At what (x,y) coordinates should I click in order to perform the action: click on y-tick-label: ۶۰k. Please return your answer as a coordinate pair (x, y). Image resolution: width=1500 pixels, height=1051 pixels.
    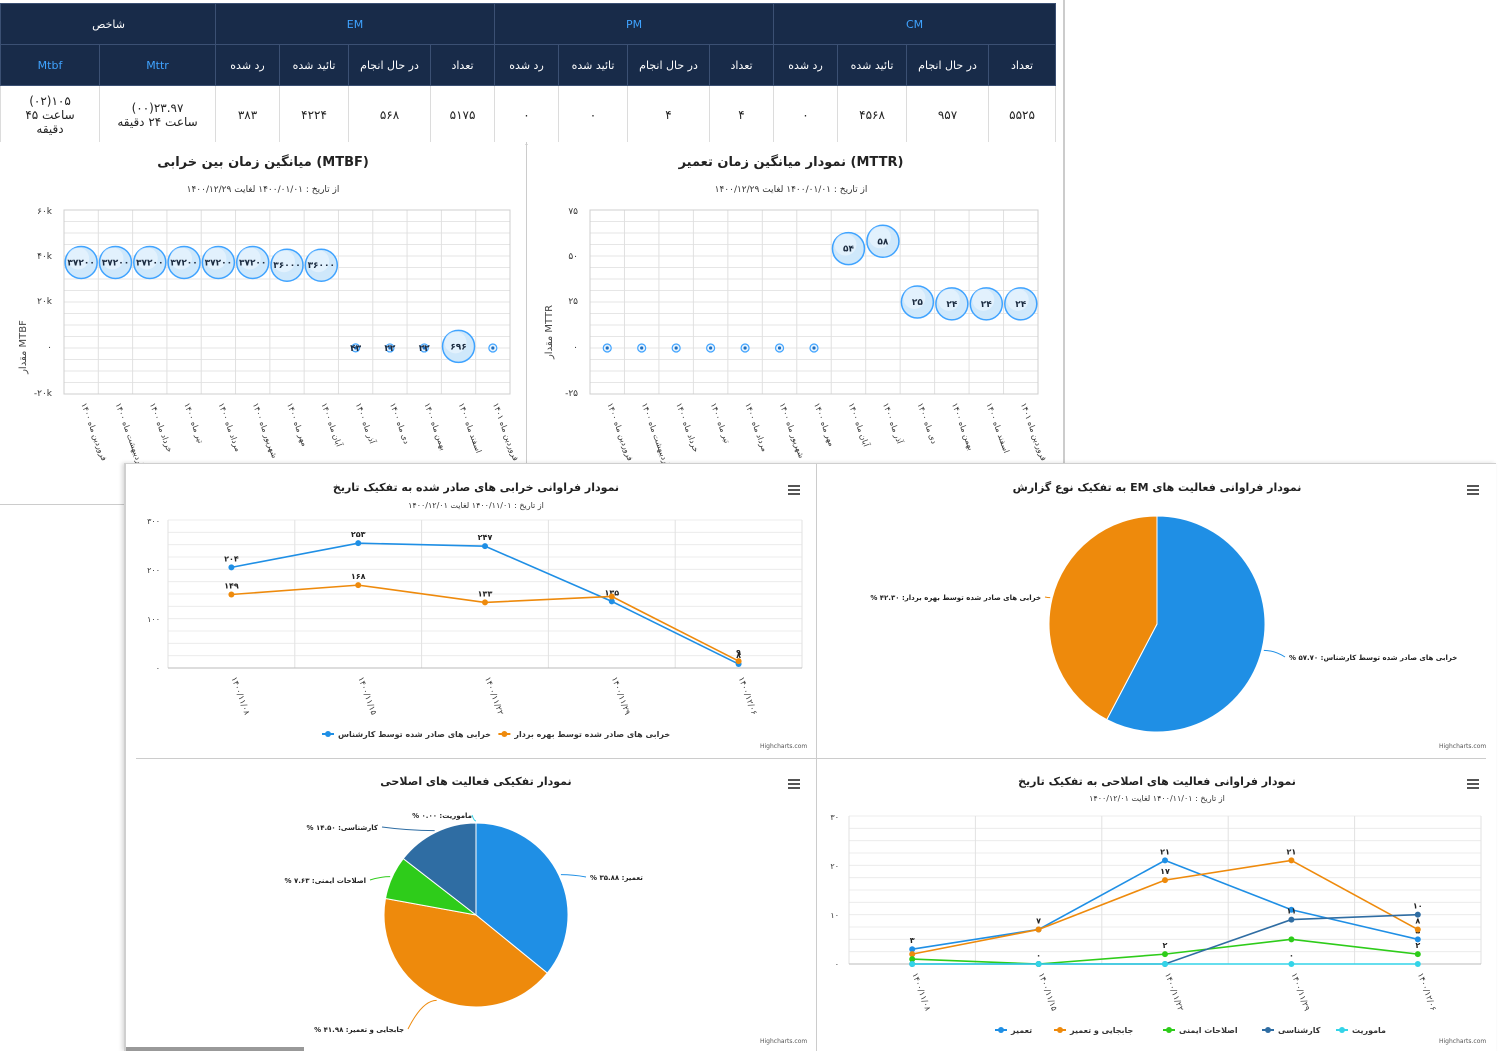
    Looking at the image, I should click on (45, 212).